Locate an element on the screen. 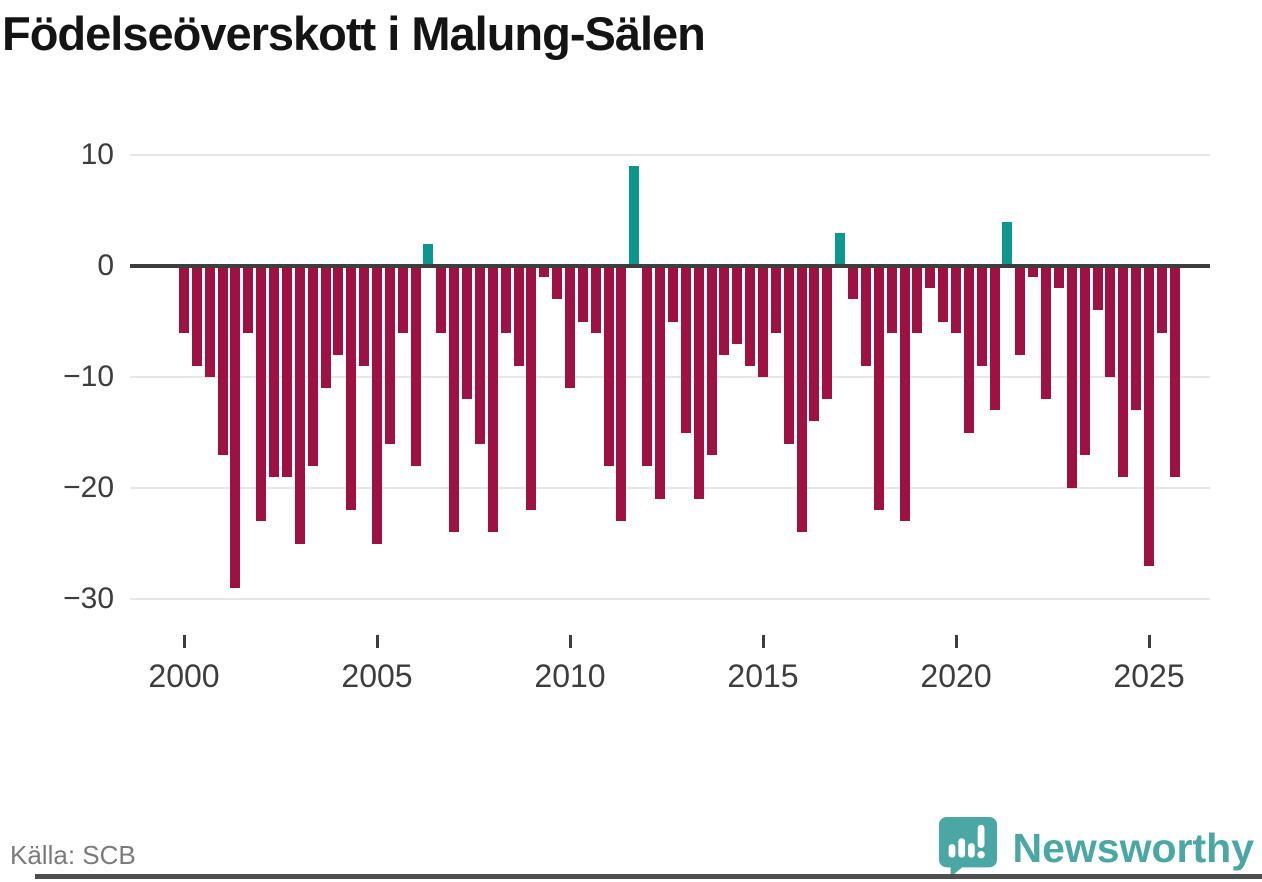  bar-2002-T3 is located at coordinates (286, 372).